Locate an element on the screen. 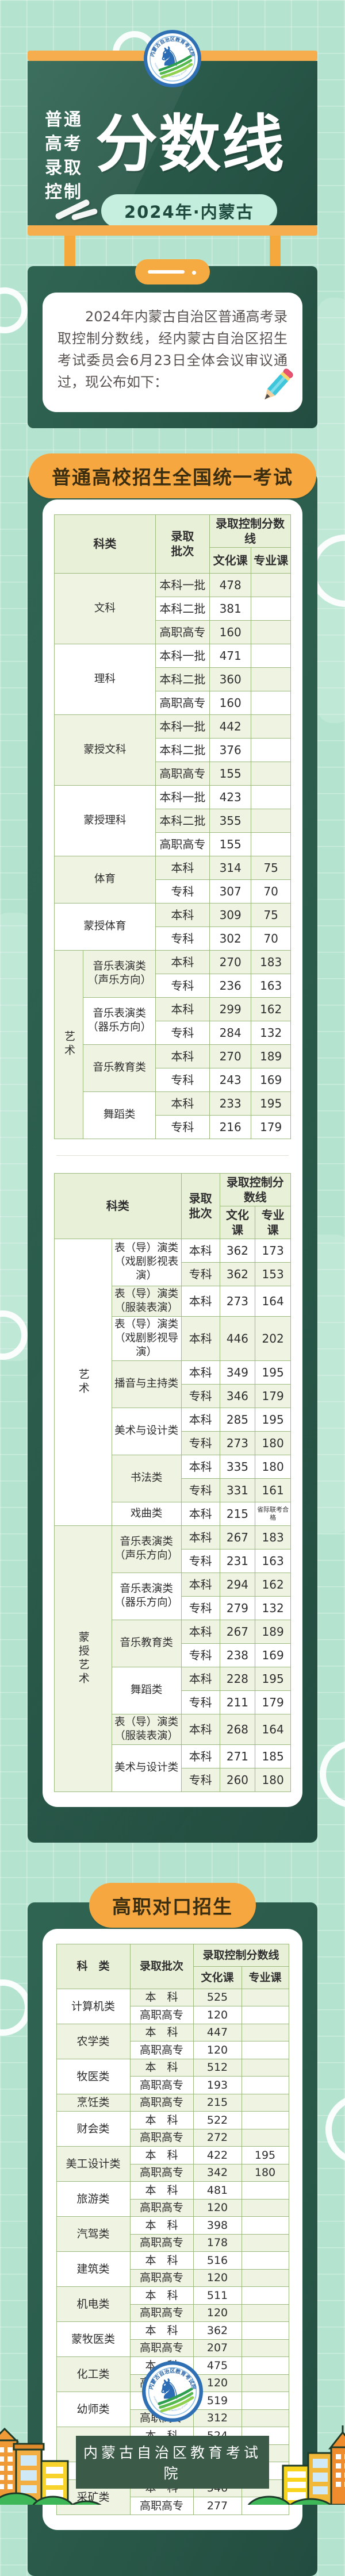 The image size is (345, 2576). major-score-cell: 161 is located at coordinates (273, 1490).